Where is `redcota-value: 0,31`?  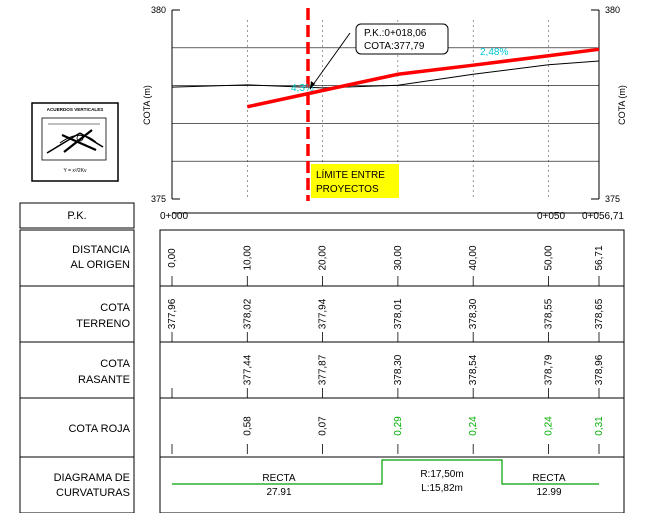
redcota-value: 0,31 is located at coordinates (599, 426).